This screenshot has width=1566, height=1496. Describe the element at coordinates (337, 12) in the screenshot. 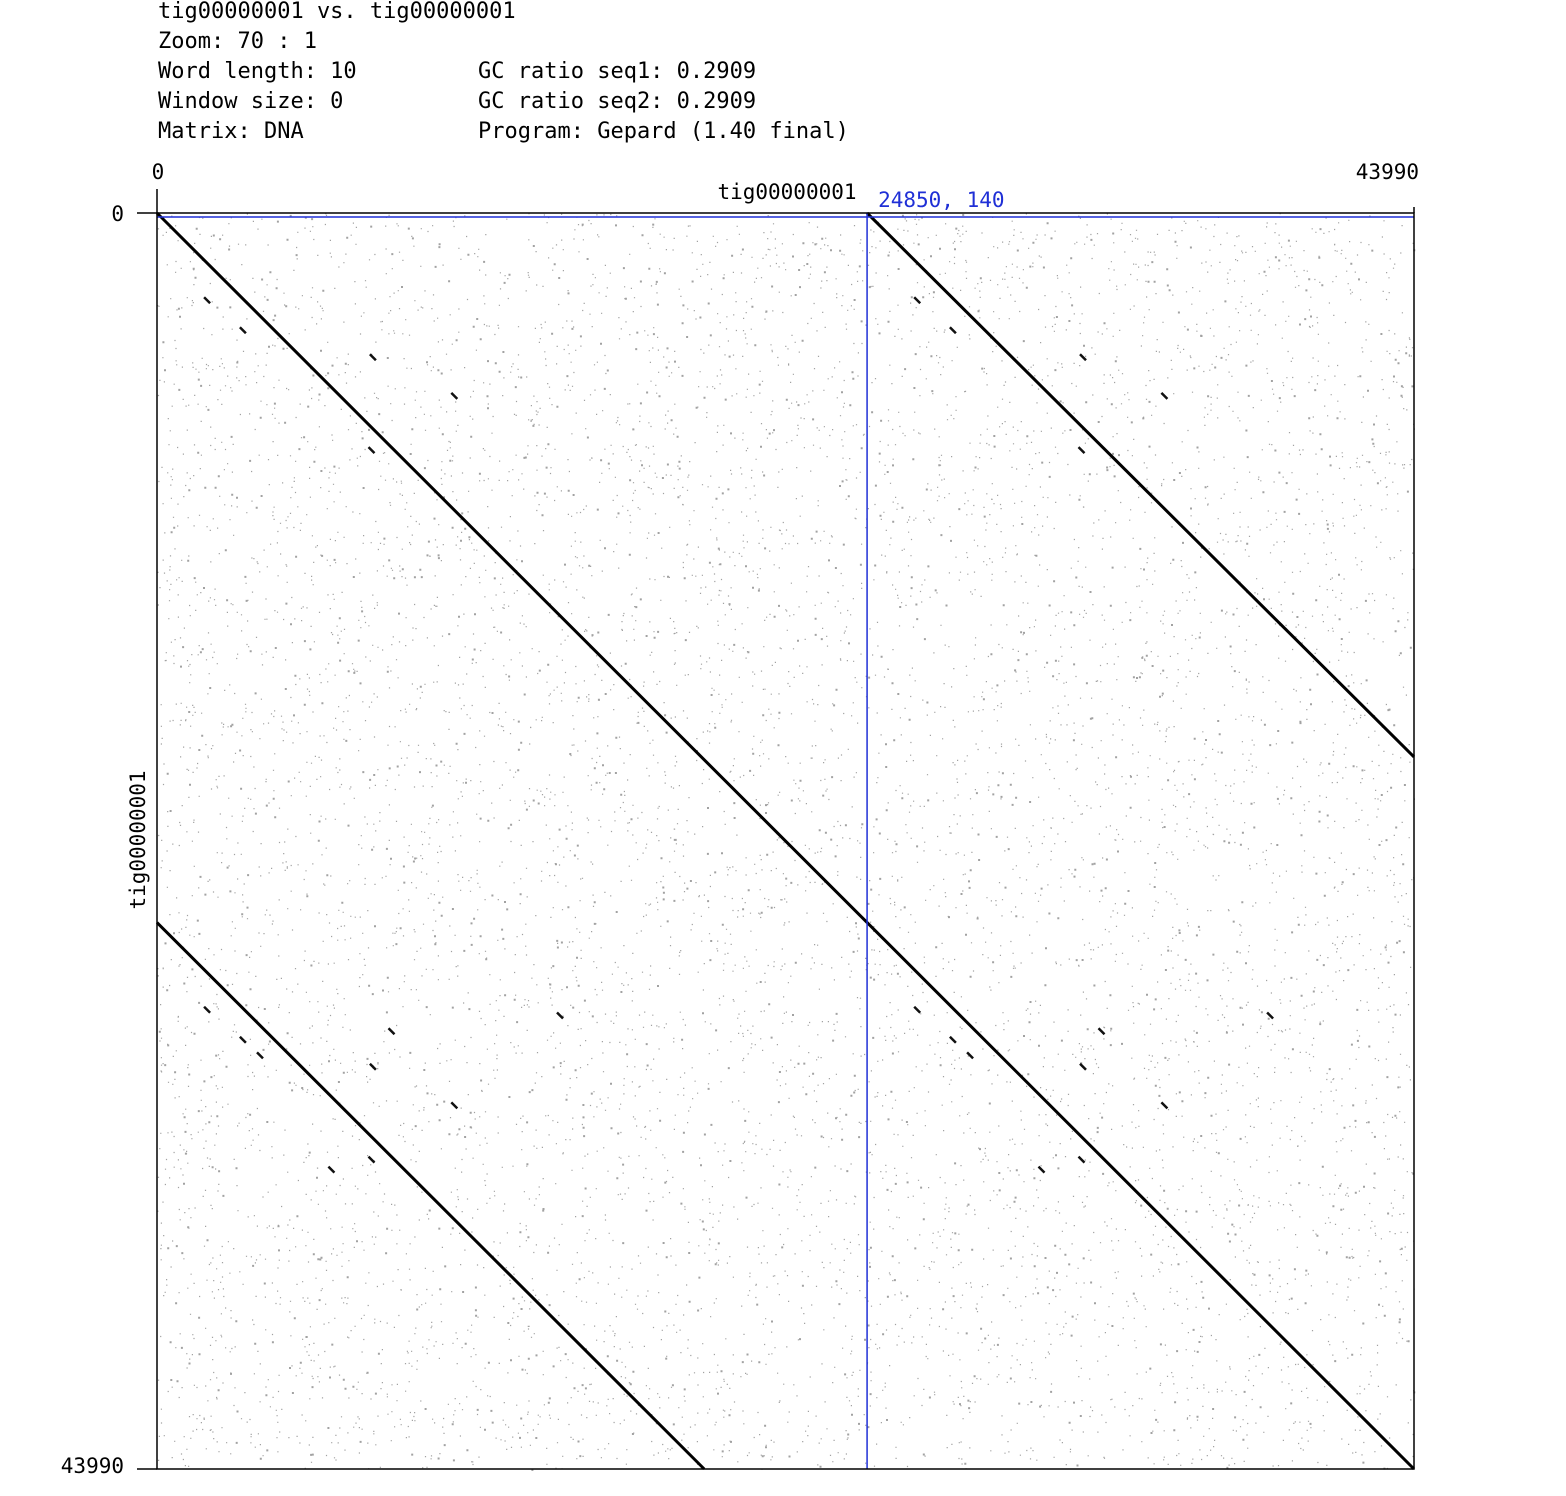

I see `plot-title: tig00000001 vs. tig00000001` at that location.